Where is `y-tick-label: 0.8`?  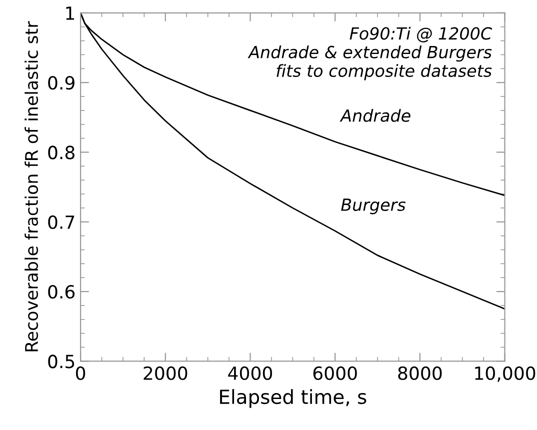 y-tick-label: 0.8 is located at coordinates (61, 153).